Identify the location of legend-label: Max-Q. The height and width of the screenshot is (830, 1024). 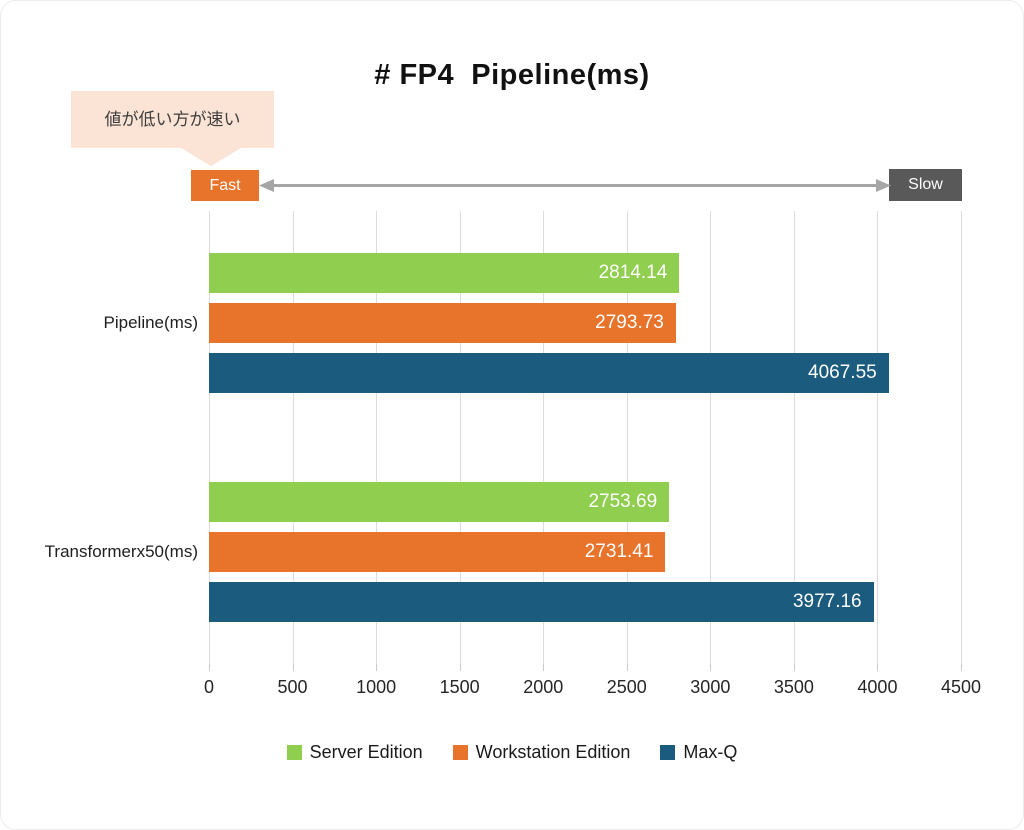
(710, 752).